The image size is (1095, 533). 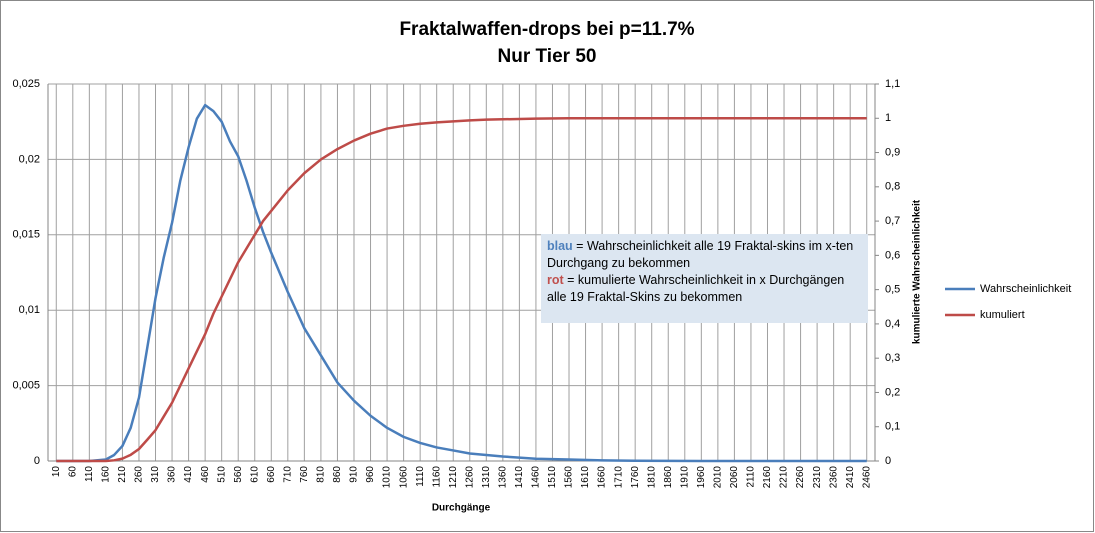 What do you see at coordinates (1002, 315) in the screenshot?
I see `legend-label: kumuliert` at bounding box center [1002, 315].